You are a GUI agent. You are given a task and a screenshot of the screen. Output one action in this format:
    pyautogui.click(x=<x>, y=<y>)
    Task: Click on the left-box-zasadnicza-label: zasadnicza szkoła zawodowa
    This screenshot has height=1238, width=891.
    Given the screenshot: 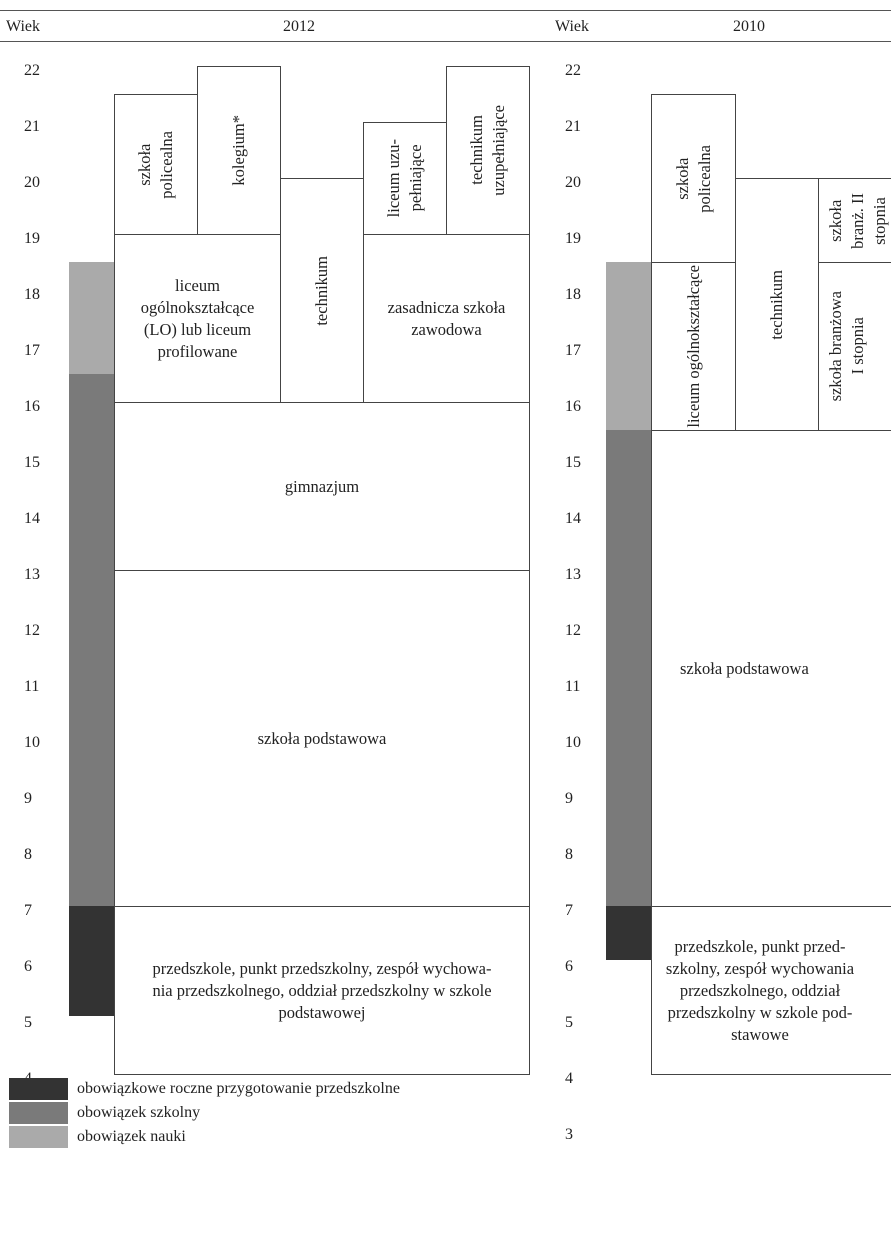 What is the action you would take?
    pyautogui.click(x=446, y=318)
    